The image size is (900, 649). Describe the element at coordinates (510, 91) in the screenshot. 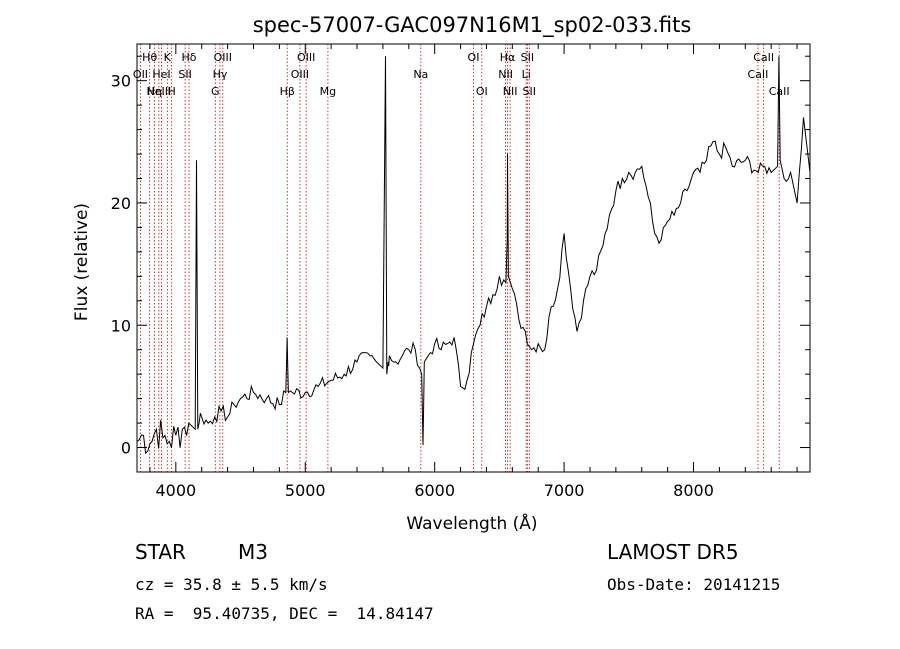

I see `line-marker-label-21: NII` at that location.